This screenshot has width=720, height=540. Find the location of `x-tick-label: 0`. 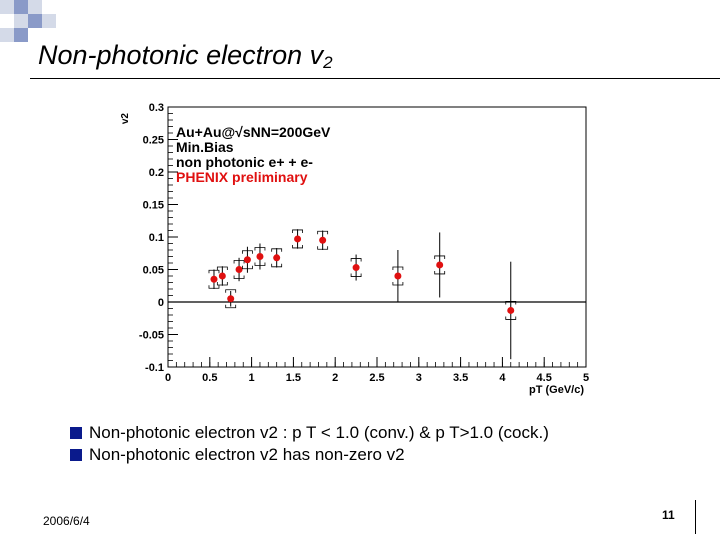

x-tick-label: 0 is located at coordinates (168, 378).